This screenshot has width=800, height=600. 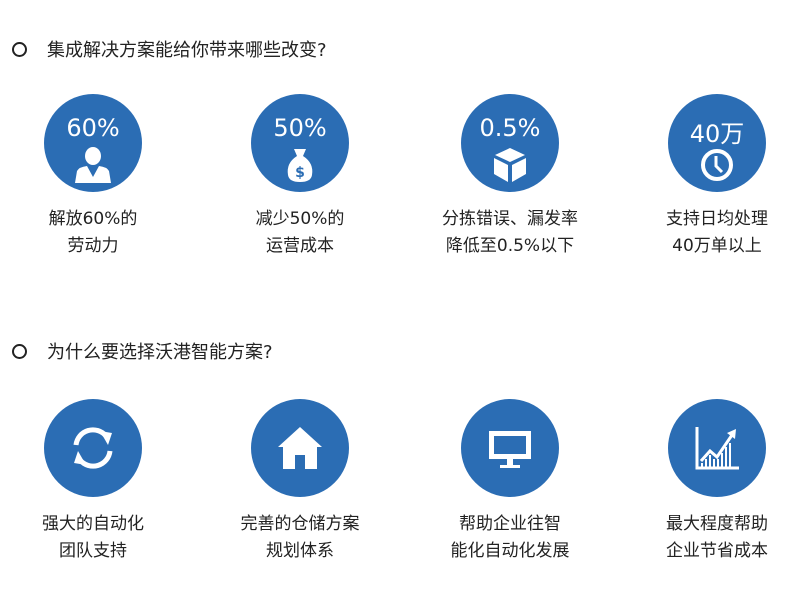 I want to click on benefit-value: 60%, so click(x=93, y=128).